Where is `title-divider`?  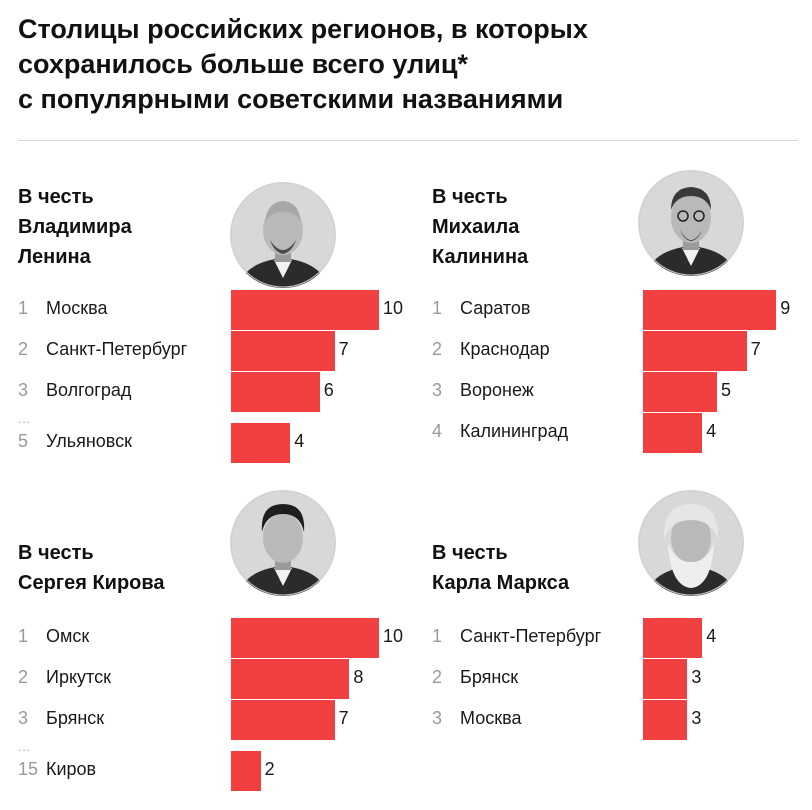 title-divider is located at coordinates (408, 140).